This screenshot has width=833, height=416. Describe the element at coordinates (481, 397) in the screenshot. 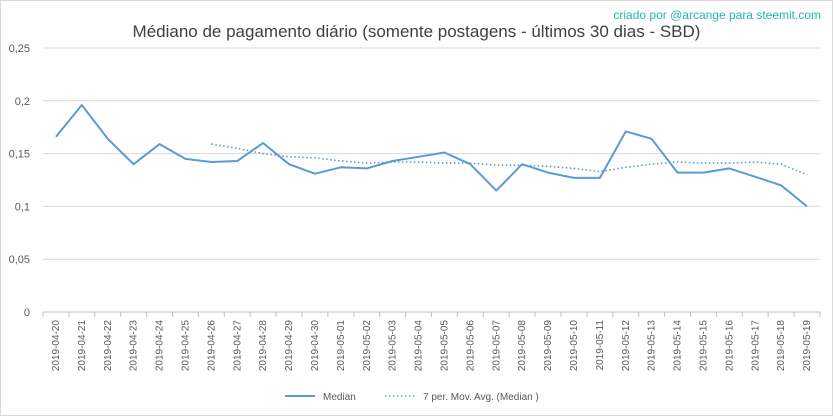

I see `legend-moving-average-label: 7 per. Mov. Avg. (Median )` at that location.